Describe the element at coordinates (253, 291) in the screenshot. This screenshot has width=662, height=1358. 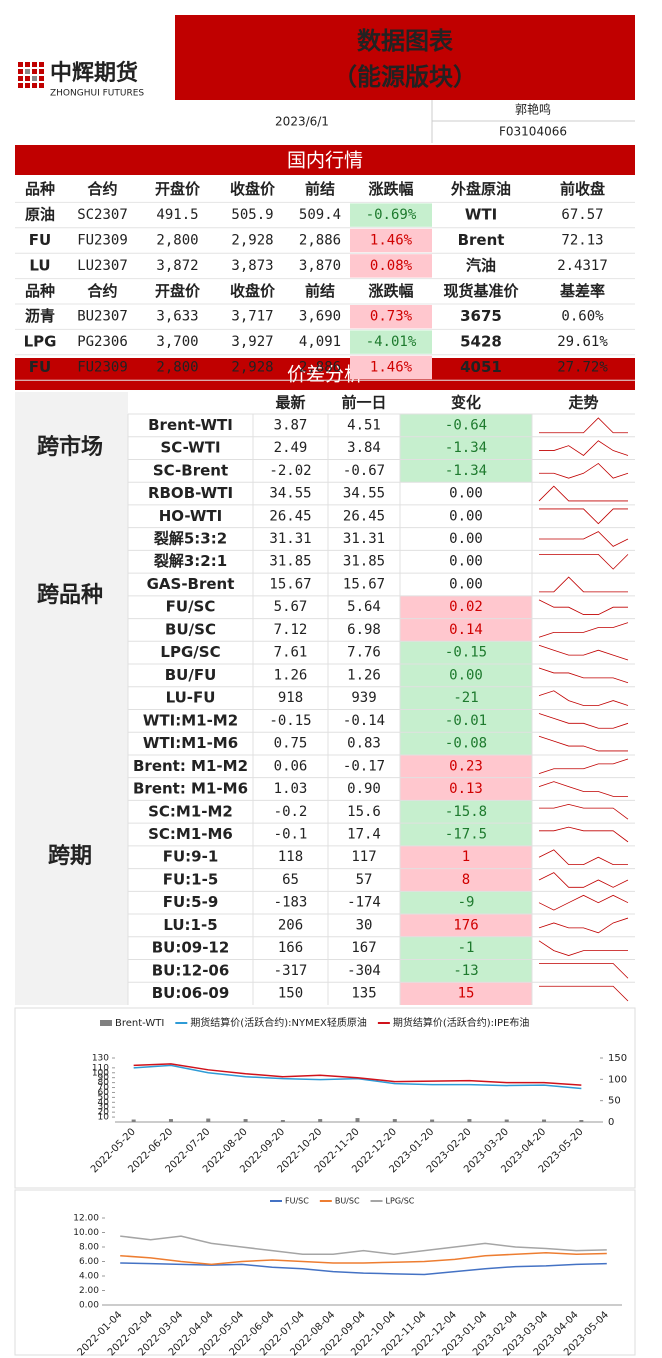
I see `column-header: 收盘价` at that location.